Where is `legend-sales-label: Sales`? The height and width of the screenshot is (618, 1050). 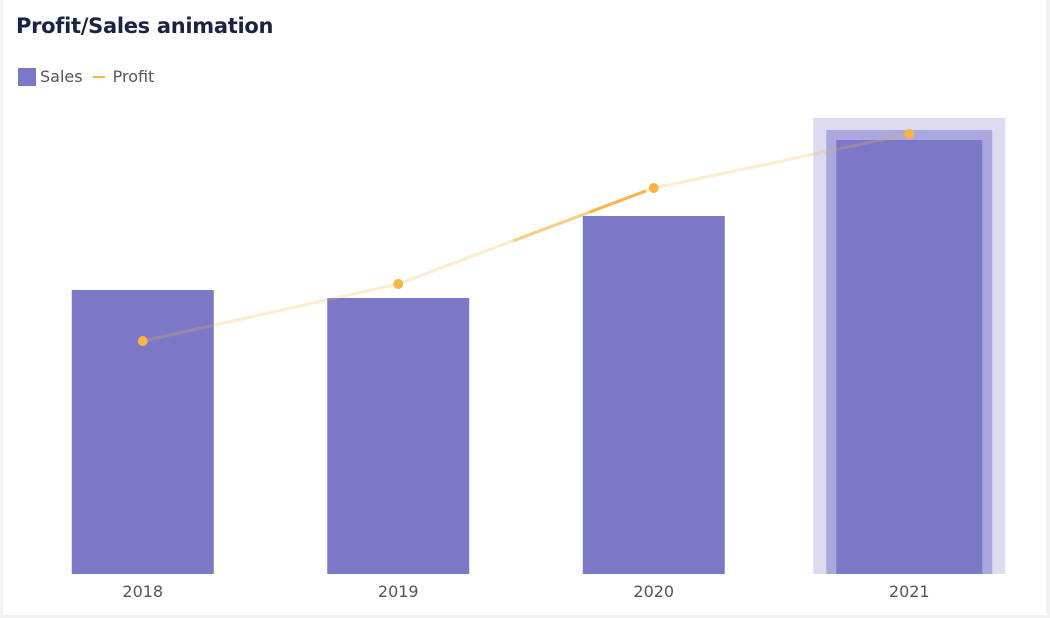 legend-sales-label: Sales is located at coordinates (61, 76).